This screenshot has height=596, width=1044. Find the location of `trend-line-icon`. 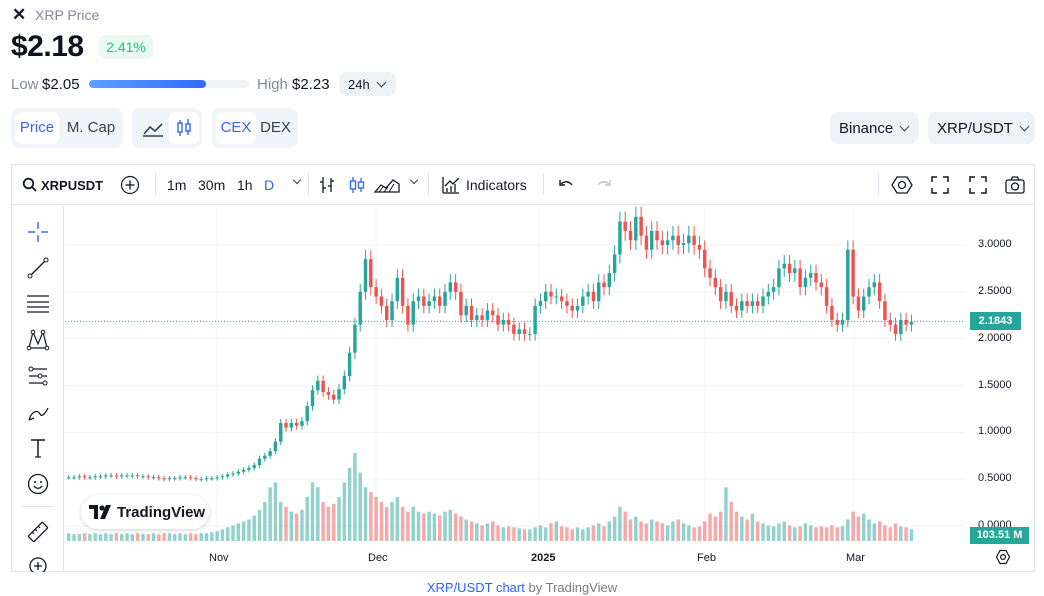

trend-line-icon is located at coordinates (38, 268).